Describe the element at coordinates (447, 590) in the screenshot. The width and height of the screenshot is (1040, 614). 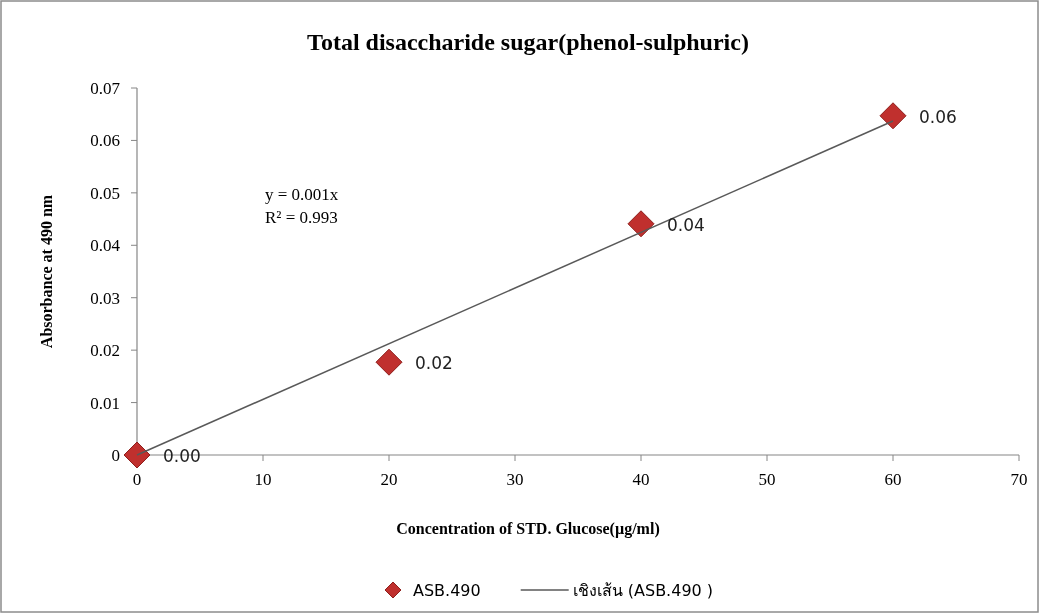
I see `legend-label: ASB.490` at that location.